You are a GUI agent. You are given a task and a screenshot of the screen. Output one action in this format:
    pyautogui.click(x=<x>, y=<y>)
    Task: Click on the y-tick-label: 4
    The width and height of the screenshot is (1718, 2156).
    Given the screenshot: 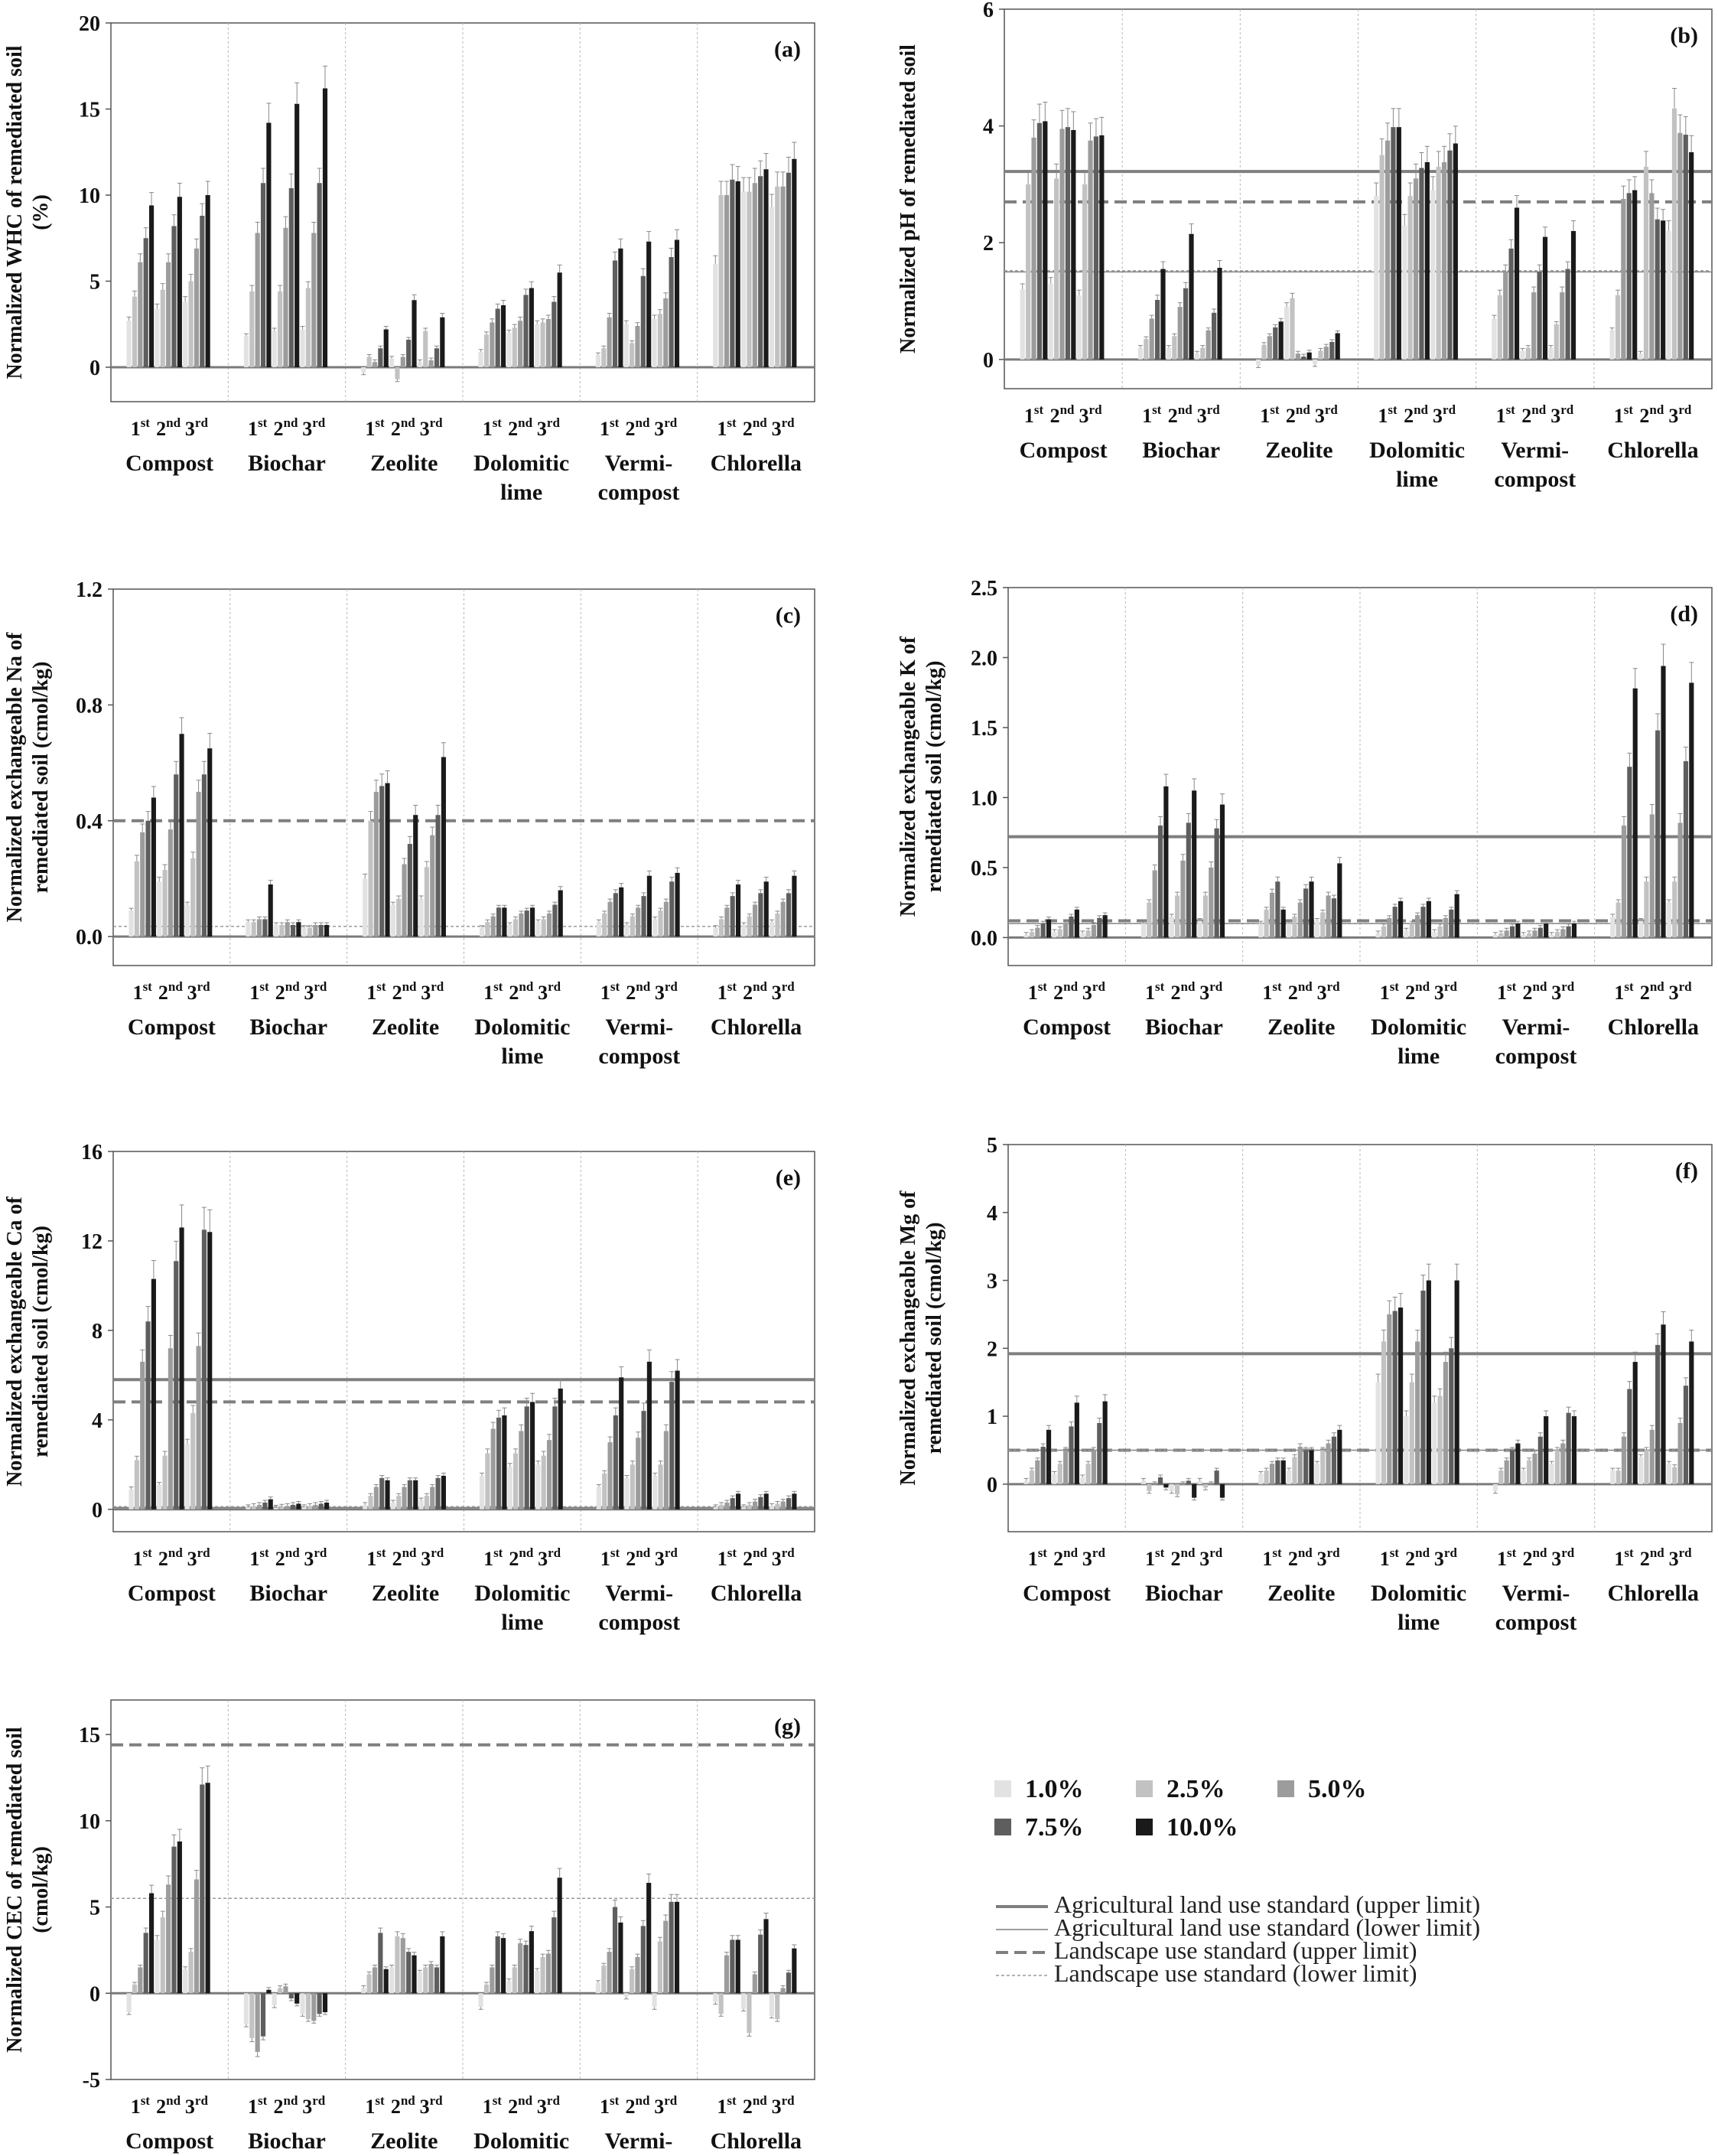 What is the action you would take?
    pyautogui.click(x=992, y=1214)
    